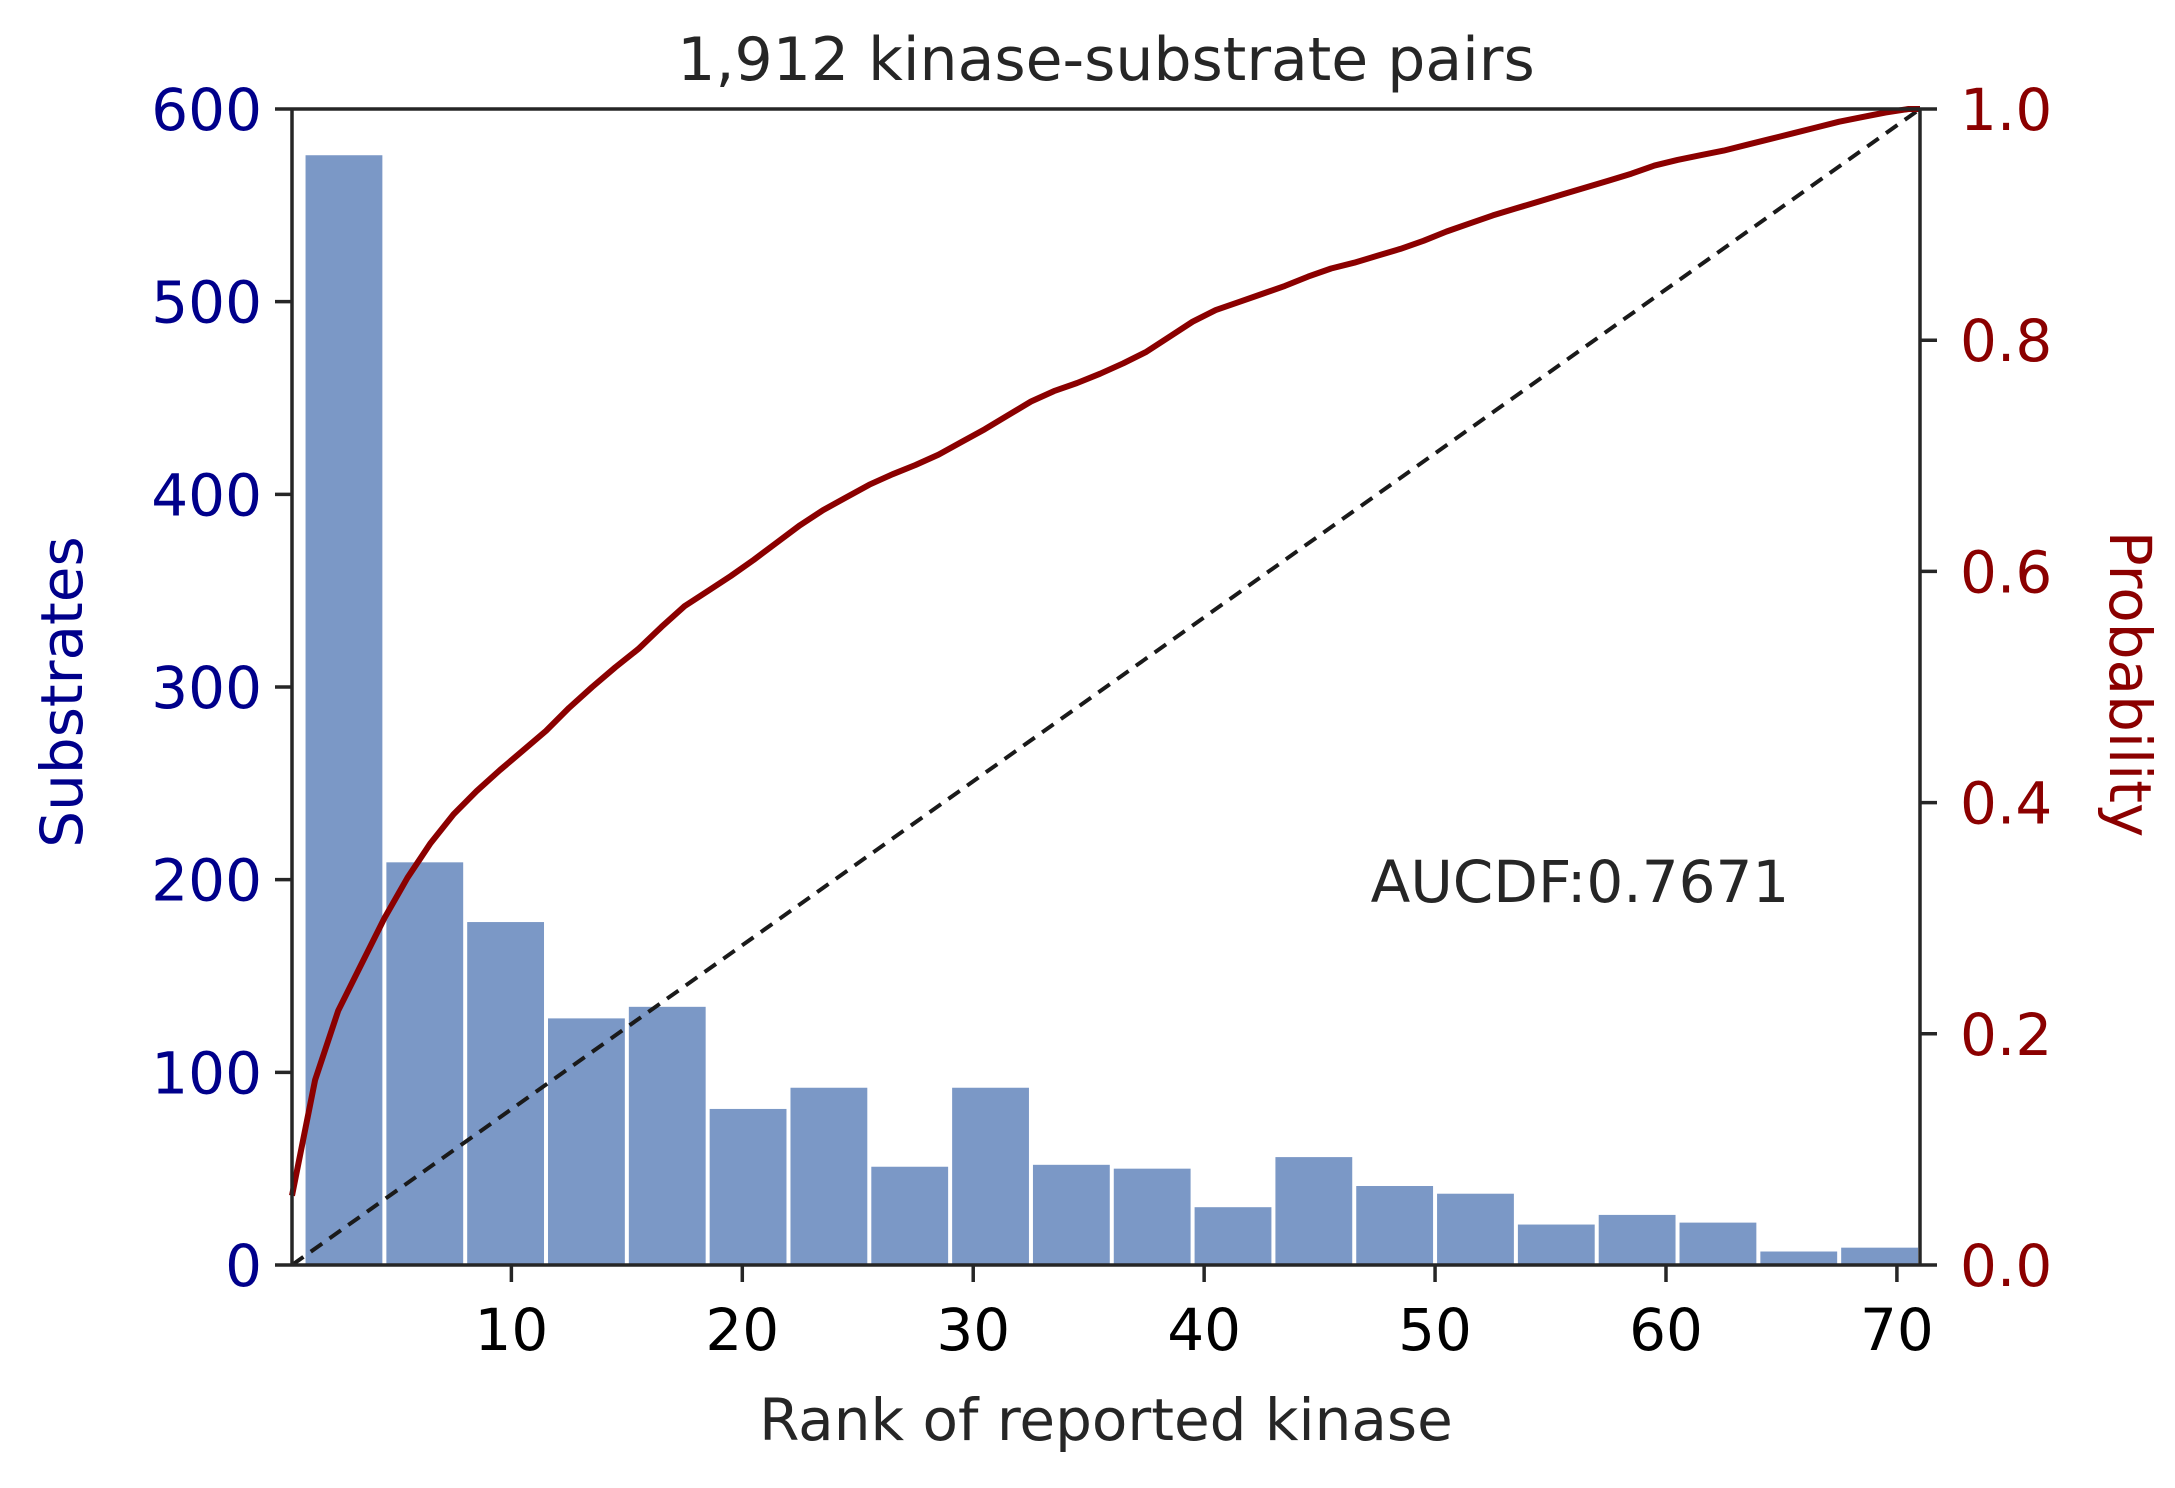 This screenshot has height=1488, width=2175. I want to click on chart-title: 1,912 kinase-substrate pairs, so click(1105, 60).